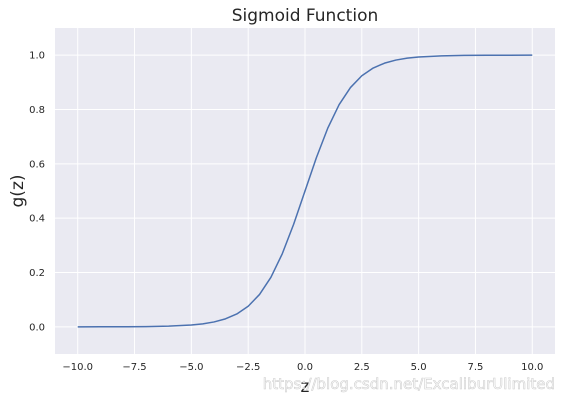 The width and height of the screenshot is (562, 402). What do you see at coordinates (305, 367) in the screenshot?
I see `x-tick-label: 0.0` at bounding box center [305, 367].